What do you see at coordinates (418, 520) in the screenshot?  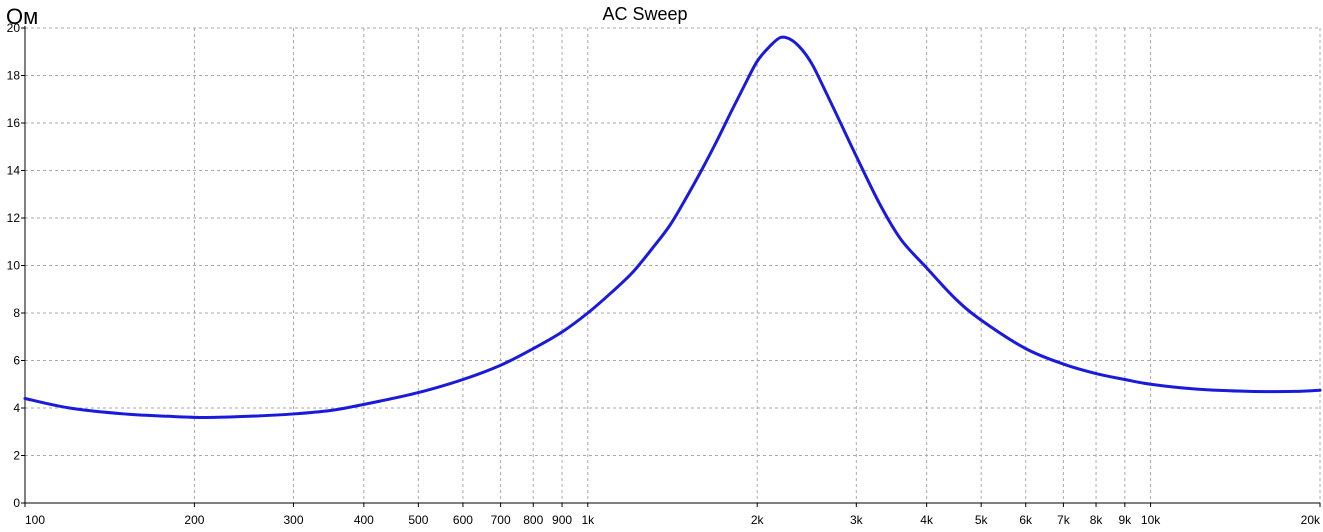 I see `x-tick-label: 500` at bounding box center [418, 520].